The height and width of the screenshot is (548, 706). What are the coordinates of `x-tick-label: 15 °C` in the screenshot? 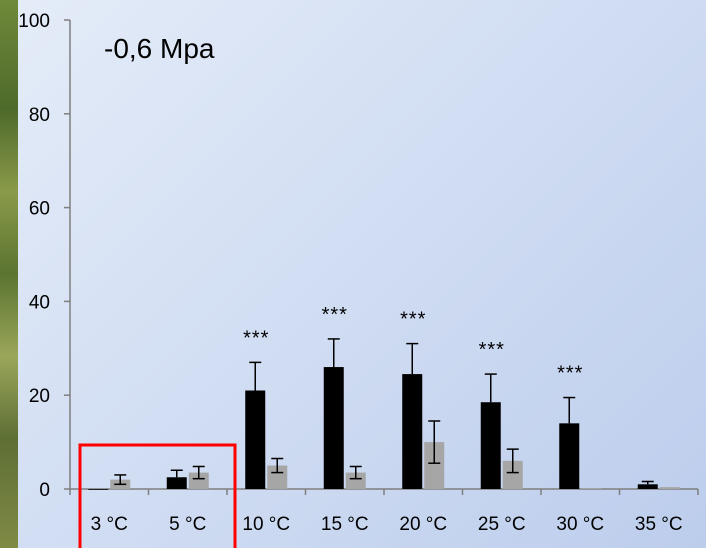 It's located at (345, 524).